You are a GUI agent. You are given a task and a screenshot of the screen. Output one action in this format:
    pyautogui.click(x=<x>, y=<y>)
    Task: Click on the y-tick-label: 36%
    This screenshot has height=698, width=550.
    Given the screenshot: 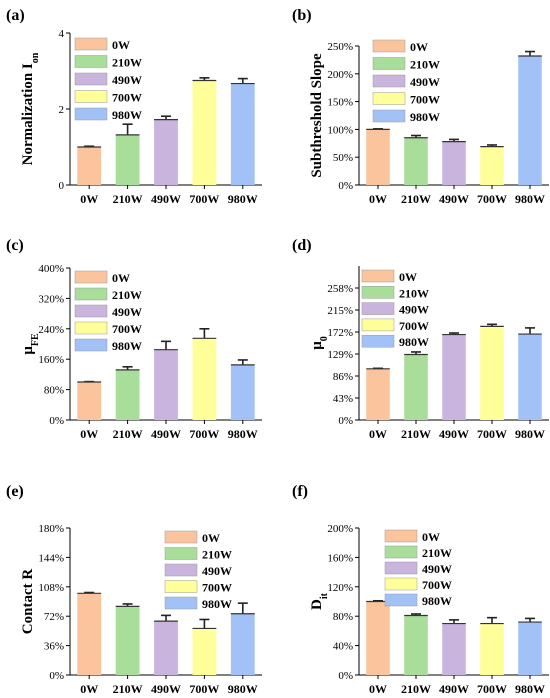 What is the action you would take?
    pyautogui.click(x=54, y=647)
    